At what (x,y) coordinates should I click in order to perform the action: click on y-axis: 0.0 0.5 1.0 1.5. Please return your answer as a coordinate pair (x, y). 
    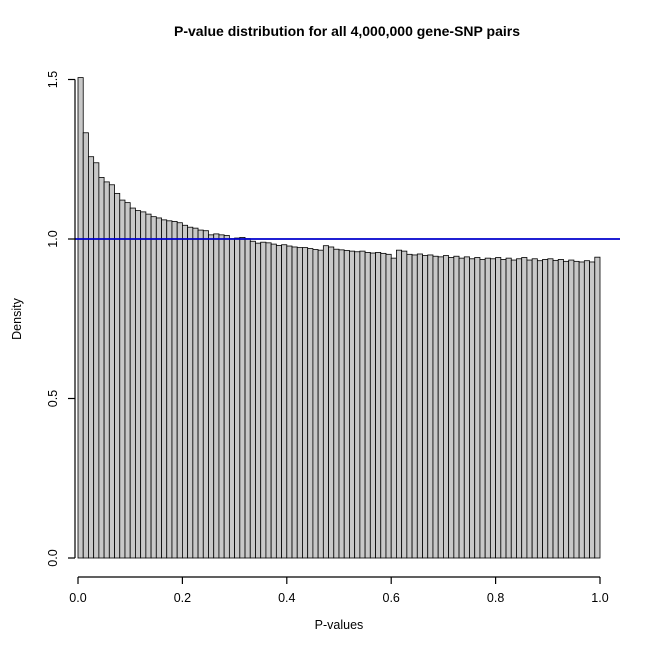
    Looking at the image, I should click on (61, 319).